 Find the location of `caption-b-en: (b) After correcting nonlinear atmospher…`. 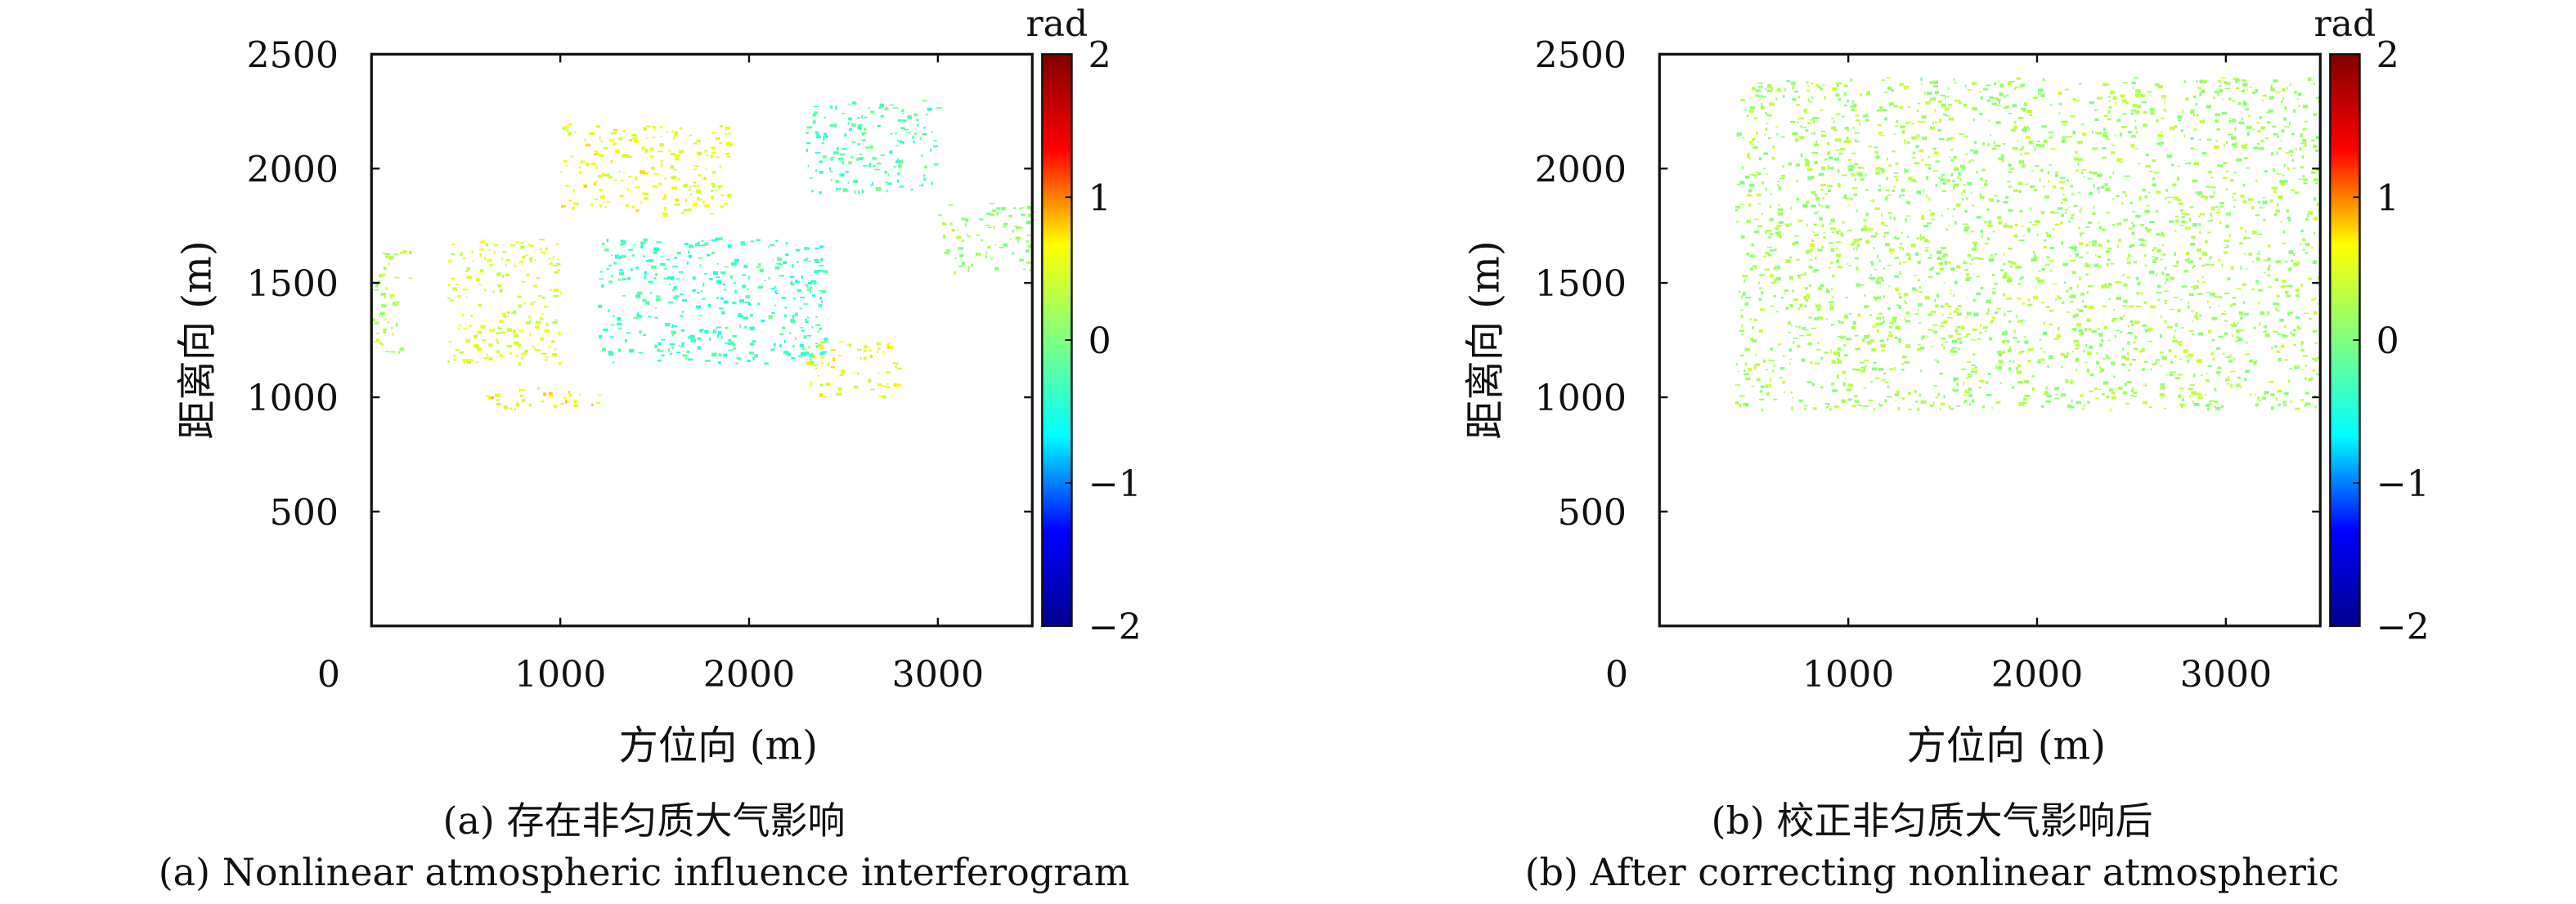

caption-b-en: (b) After correcting nonlinear atmospher… is located at coordinates (1932, 872).